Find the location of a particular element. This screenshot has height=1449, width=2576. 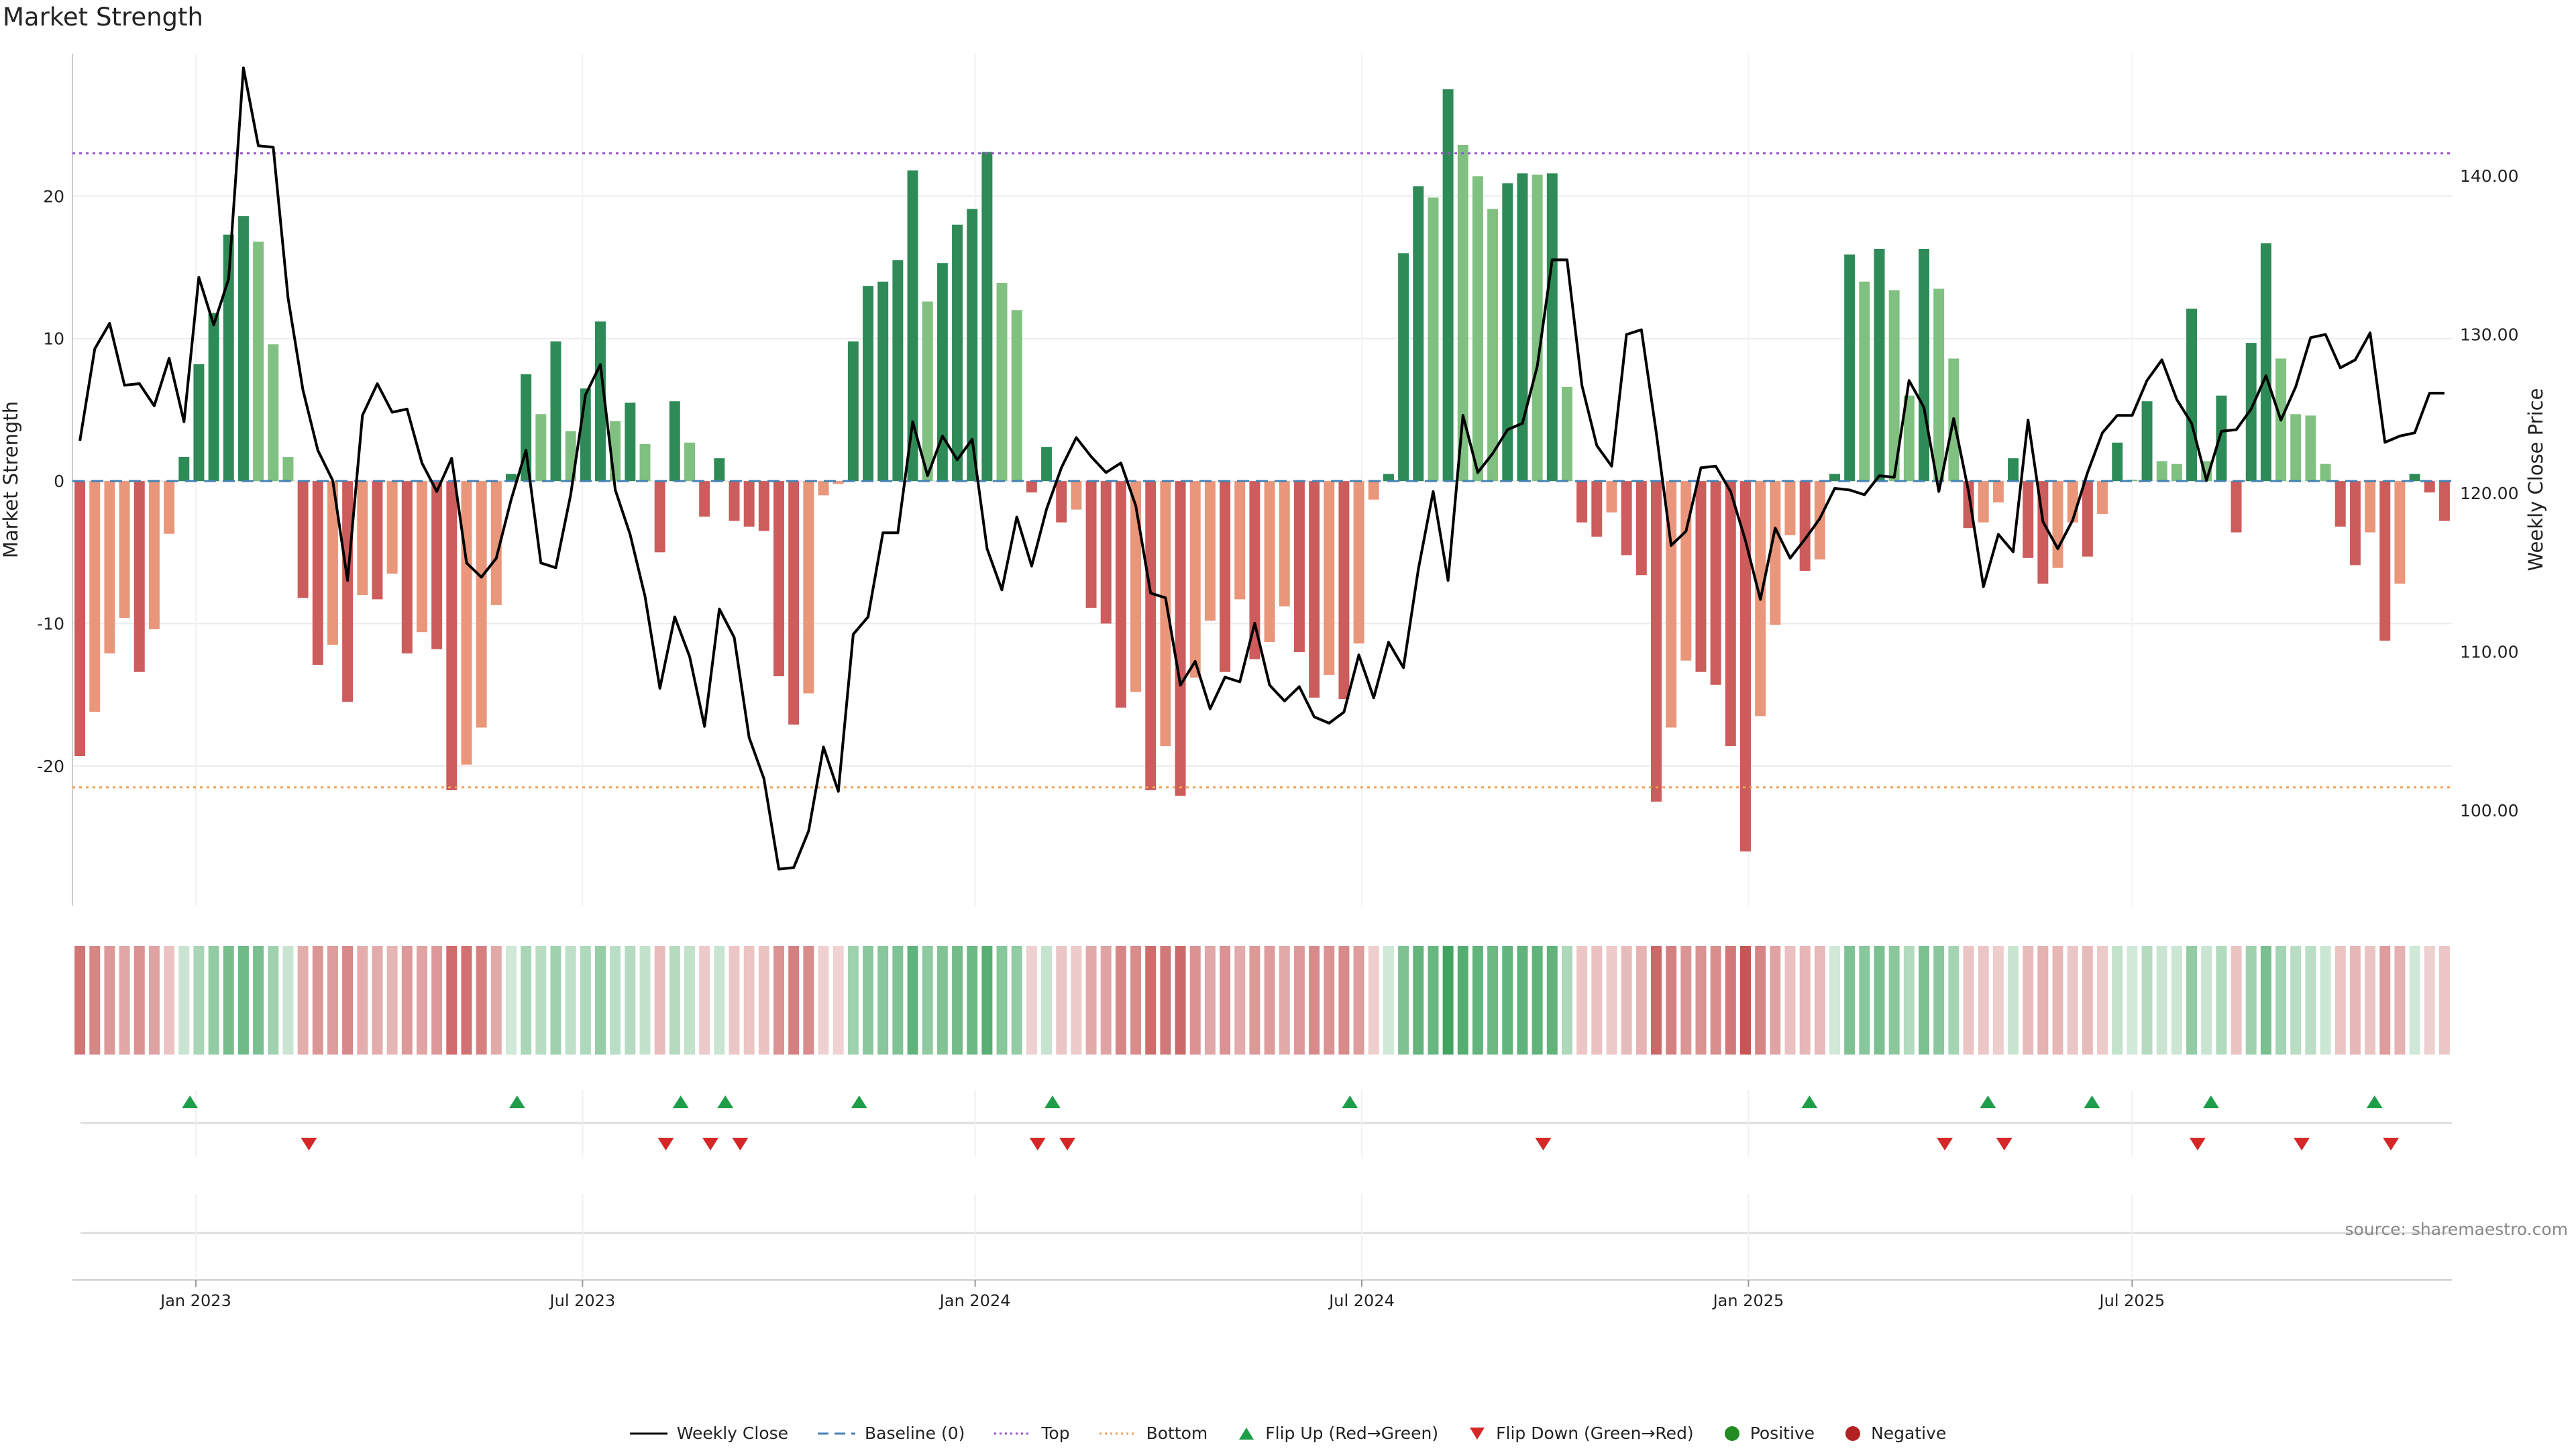

legend-top: Top is located at coordinates (1032, 1433).